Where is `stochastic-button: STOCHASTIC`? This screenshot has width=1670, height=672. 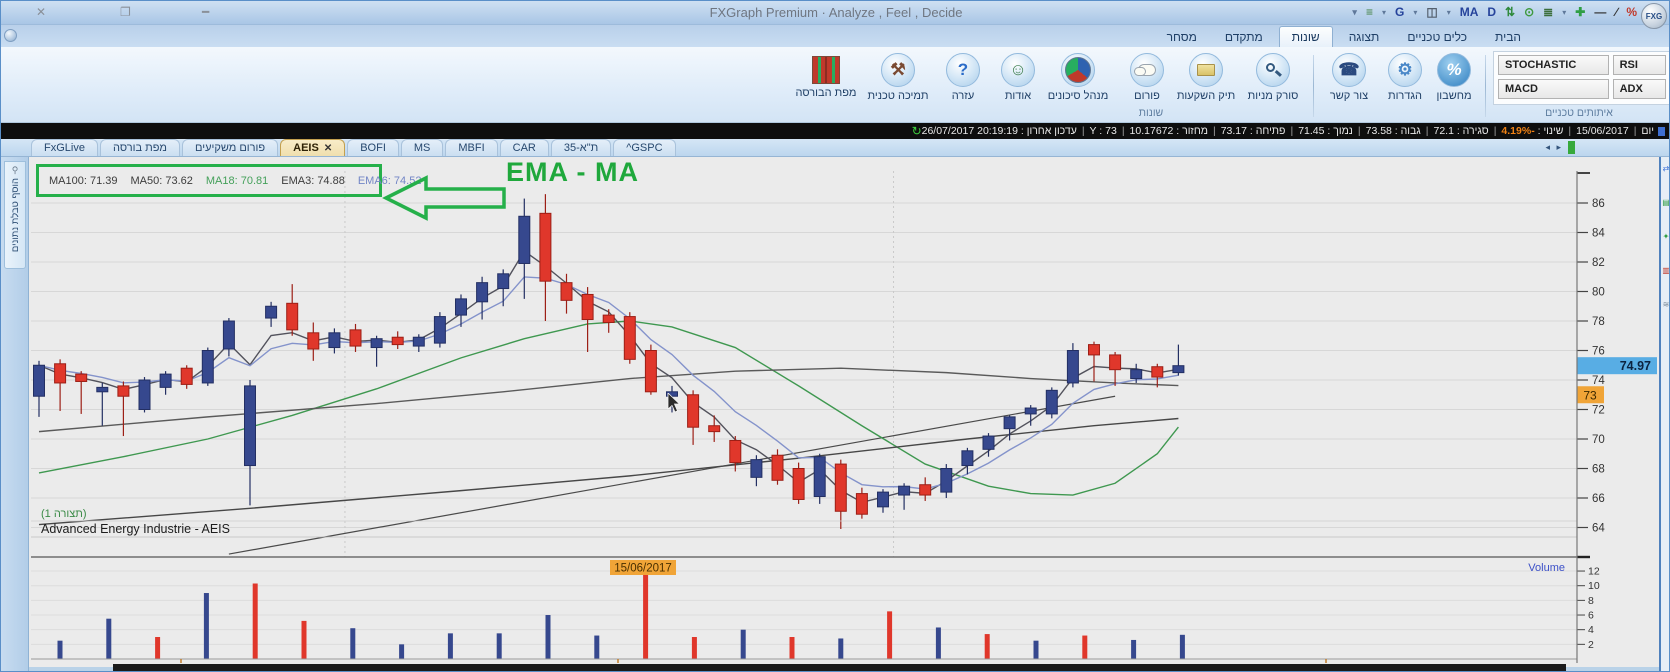
stochastic-button: STOCHASTIC is located at coordinates (1553, 65).